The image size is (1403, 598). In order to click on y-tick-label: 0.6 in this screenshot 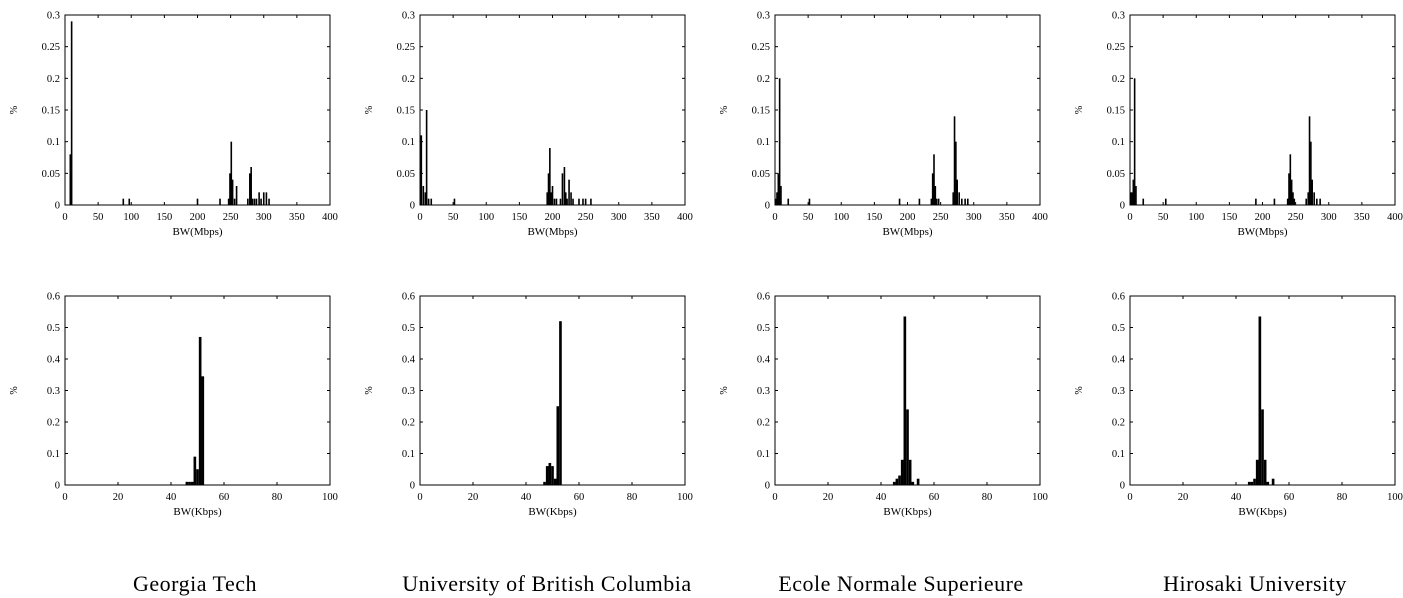, I will do `click(53, 297)`.